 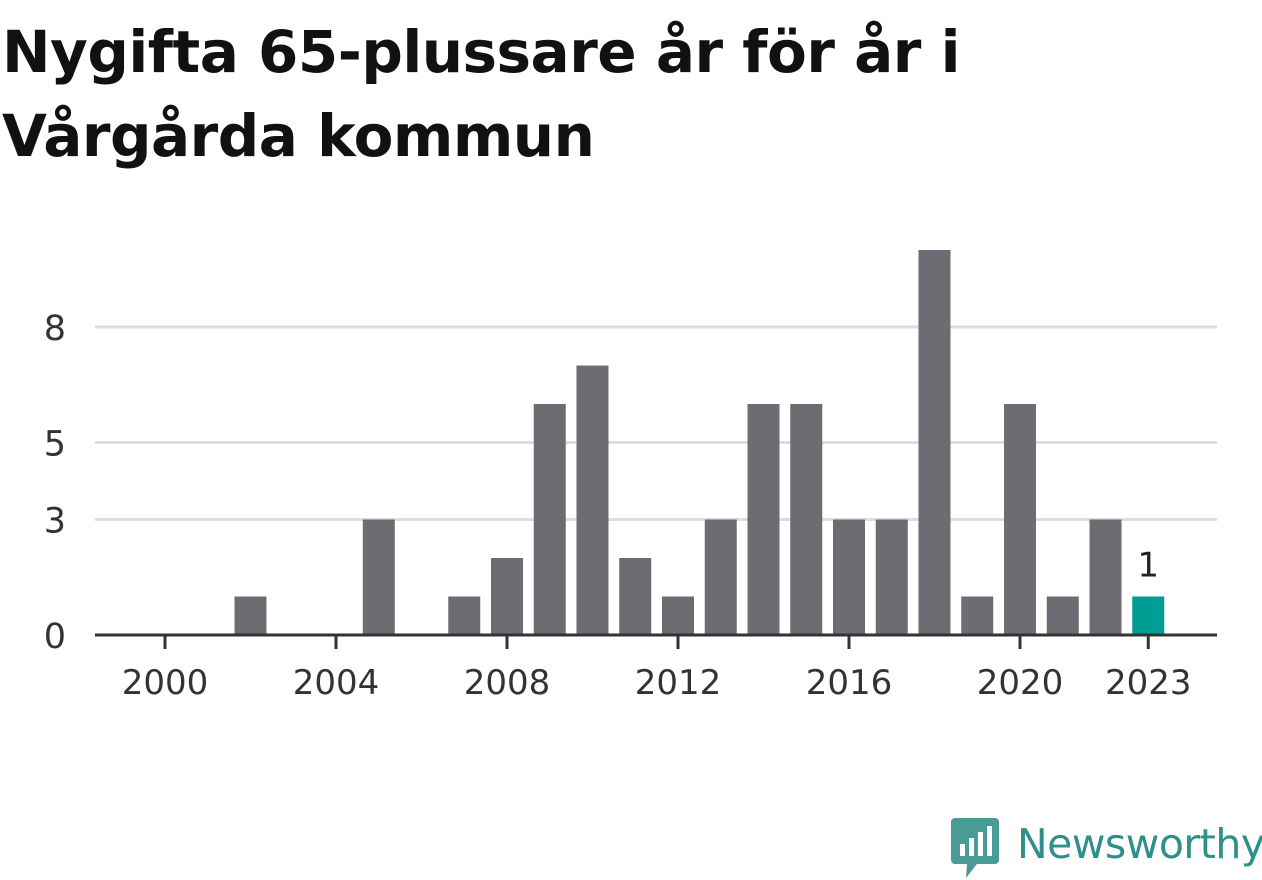 What do you see at coordinates (977, 615) in the screenshot?
I see `bar-2019` at bounding box center [977, 615].